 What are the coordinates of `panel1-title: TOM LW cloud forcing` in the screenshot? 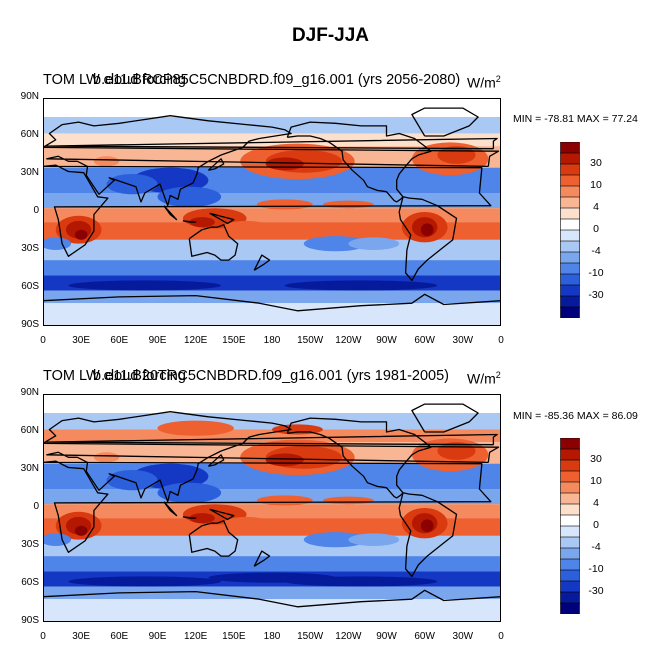 It's located at (114, 80).